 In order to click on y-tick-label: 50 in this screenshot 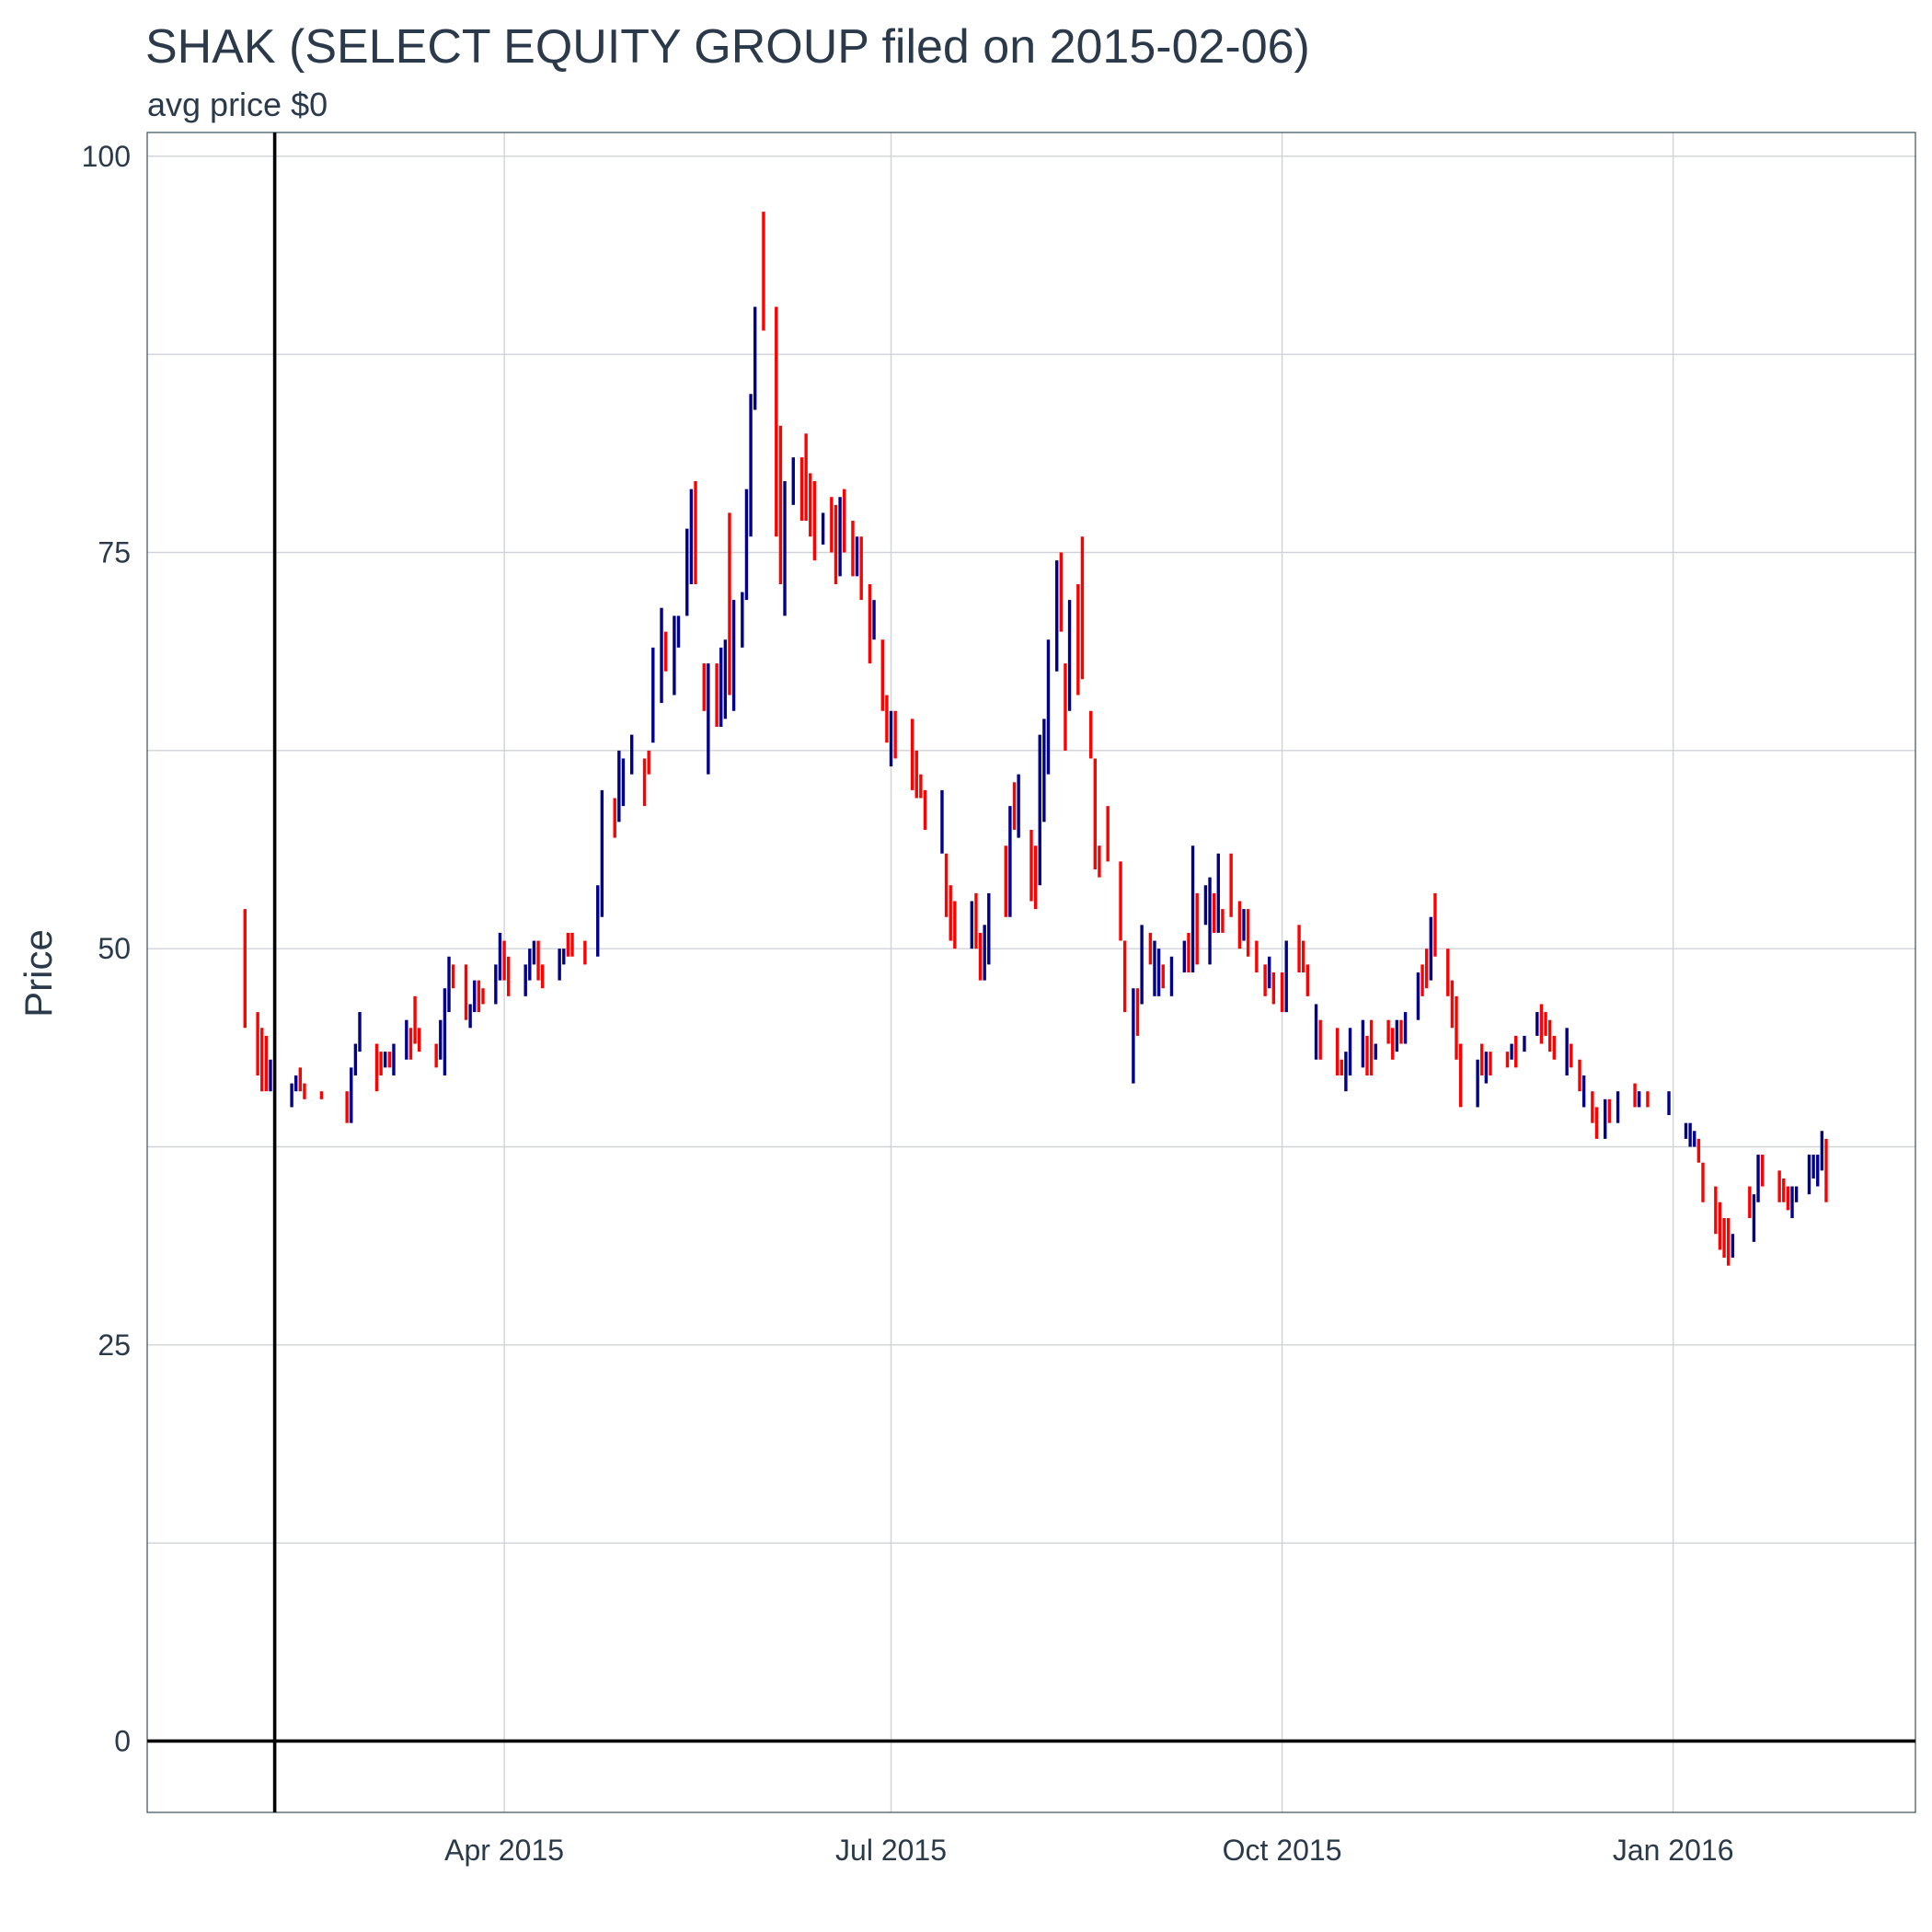, I will do `click(114, 949)`.